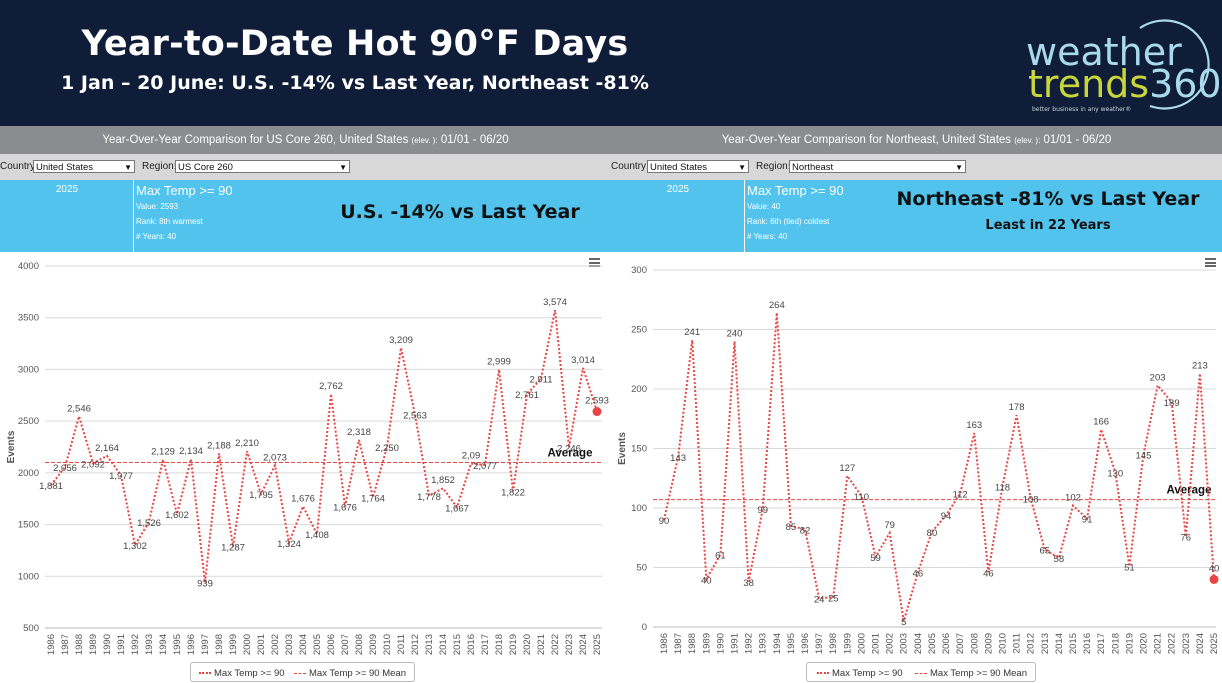  What do you see at coordinates (541, 644) in the screenshot?
I see `x-tick-label: 2021` at bounding box center [541, 644].